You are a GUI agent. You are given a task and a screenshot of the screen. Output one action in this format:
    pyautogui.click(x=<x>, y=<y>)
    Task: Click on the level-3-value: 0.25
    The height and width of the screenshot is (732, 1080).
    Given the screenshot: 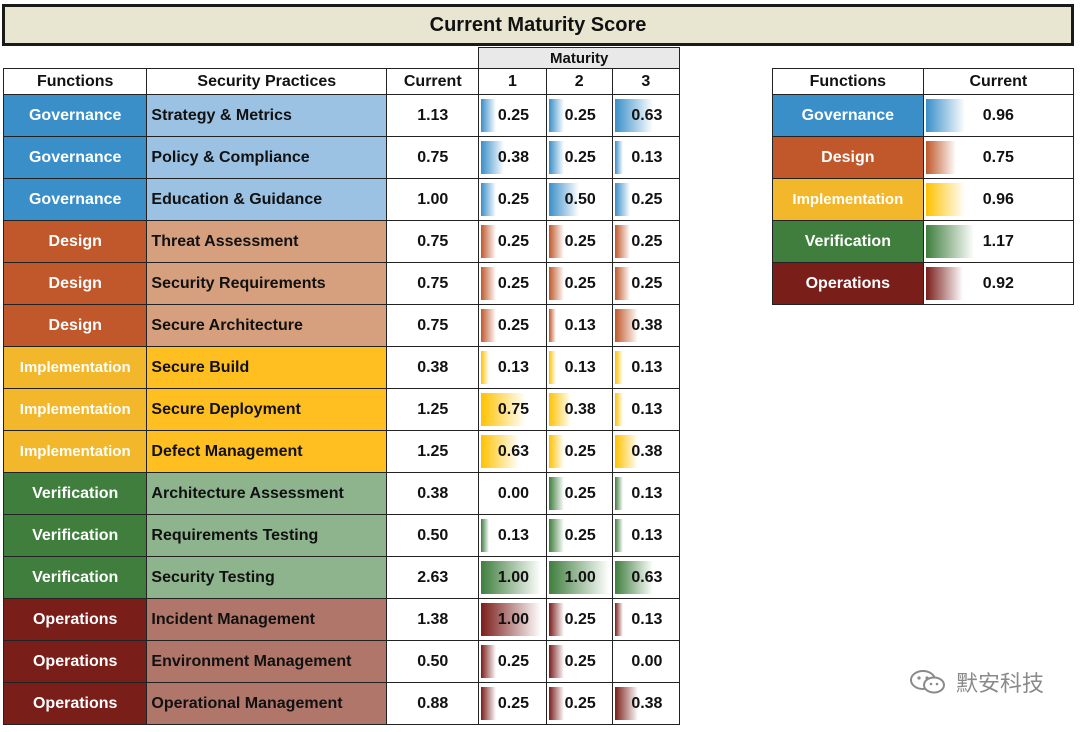 What is the action you would take?
    pyautogui.click(x=647, y=283)
    